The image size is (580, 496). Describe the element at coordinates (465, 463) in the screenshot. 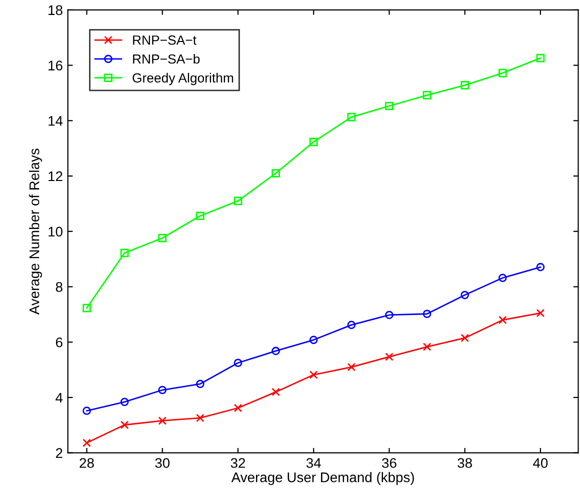

I see `x-tick-label: 38` at that location.